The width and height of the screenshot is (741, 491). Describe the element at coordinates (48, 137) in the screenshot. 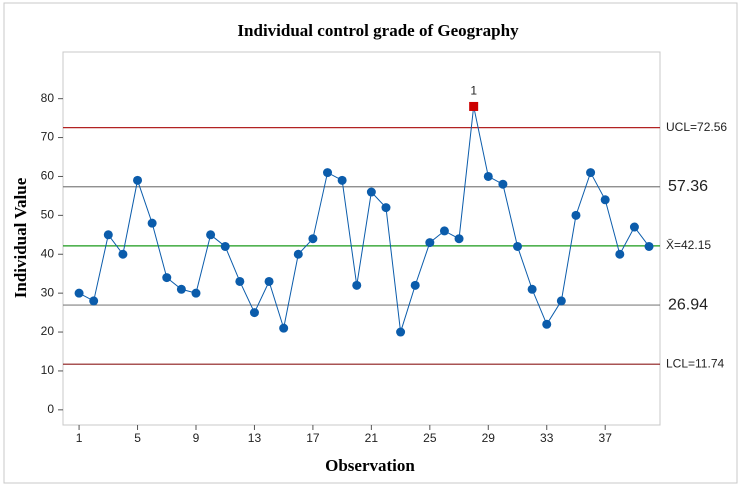

I see `y-tick-label: 70` at that location.